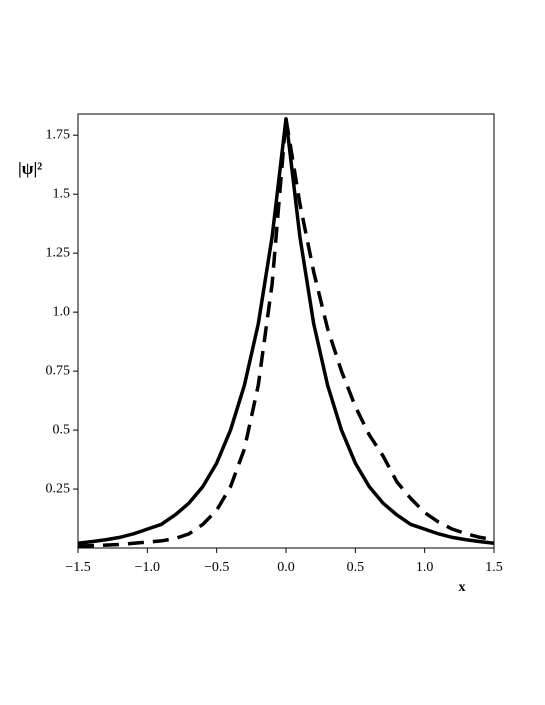 The image size is (545, 705). What do you see at coordinates (58, 370) in the screenshot?
I see `y-tick-label: 0.75` at bounding box center [58, 370].